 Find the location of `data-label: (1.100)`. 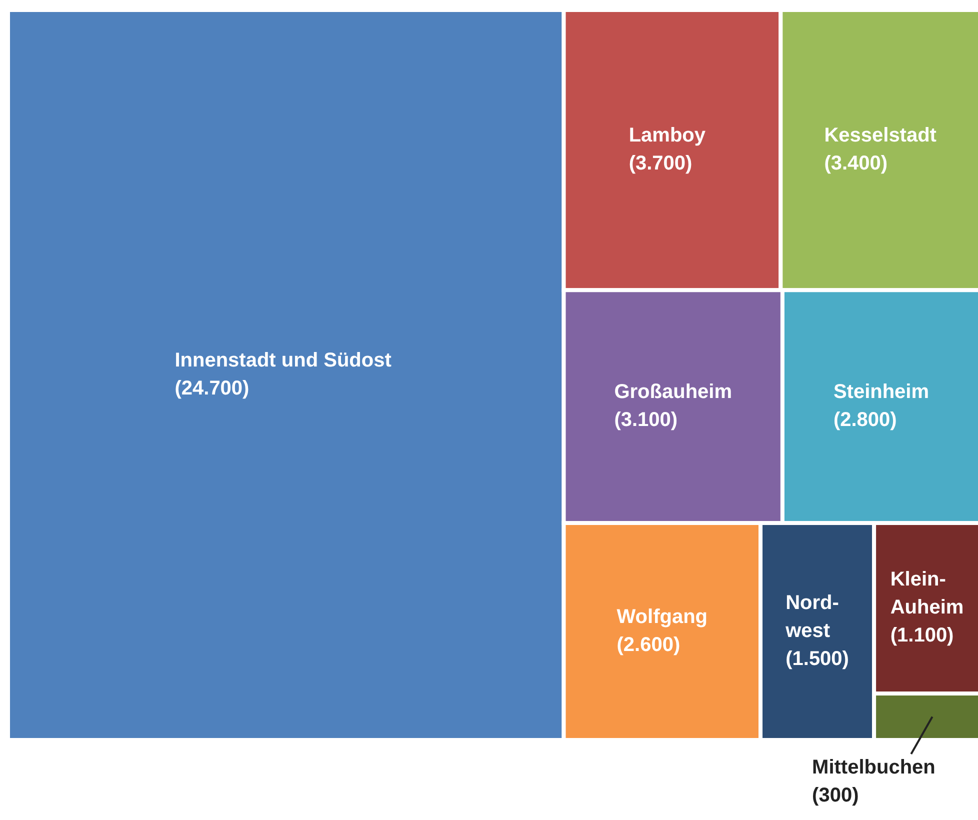

data-label: (1.100) is located at coordinates (922, 635).